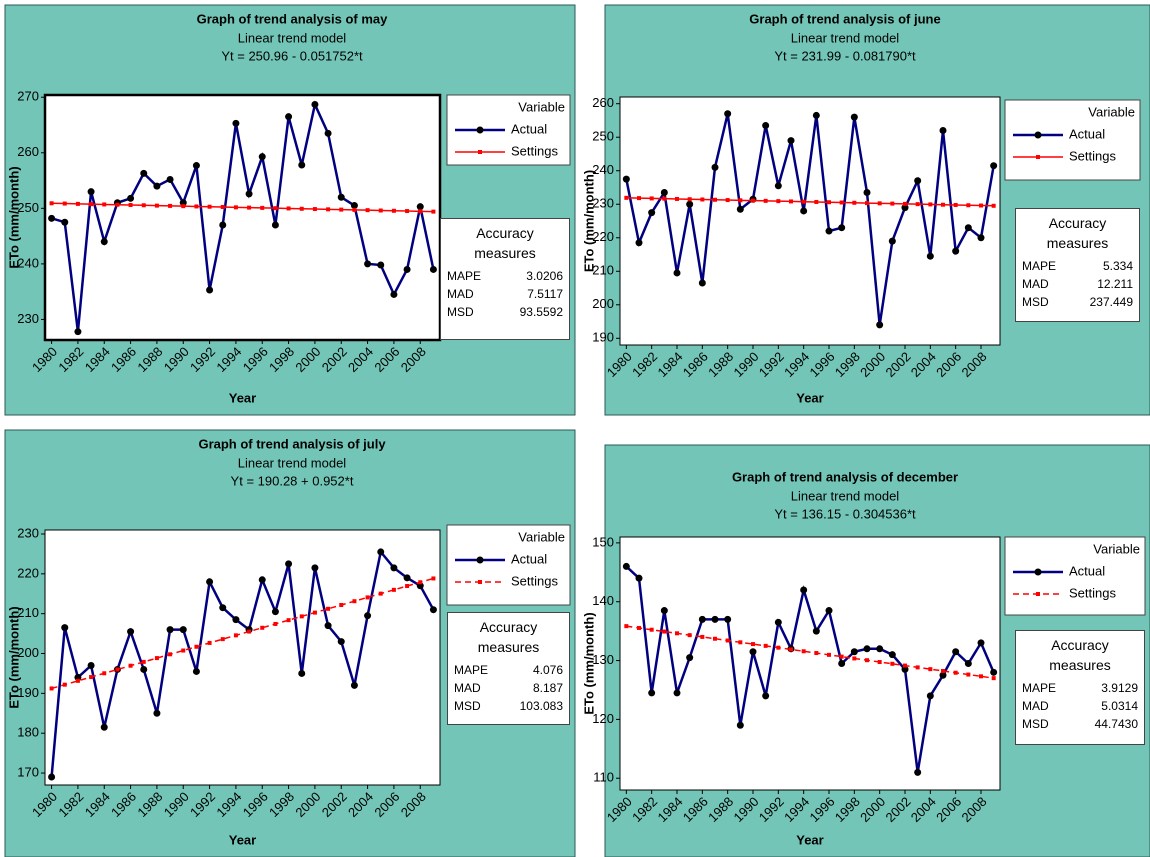 This screenshot has width=1150, height=857. I want to click on trend-equation: Yt = 136.15 - 0.304536*t, so click(845, 513).